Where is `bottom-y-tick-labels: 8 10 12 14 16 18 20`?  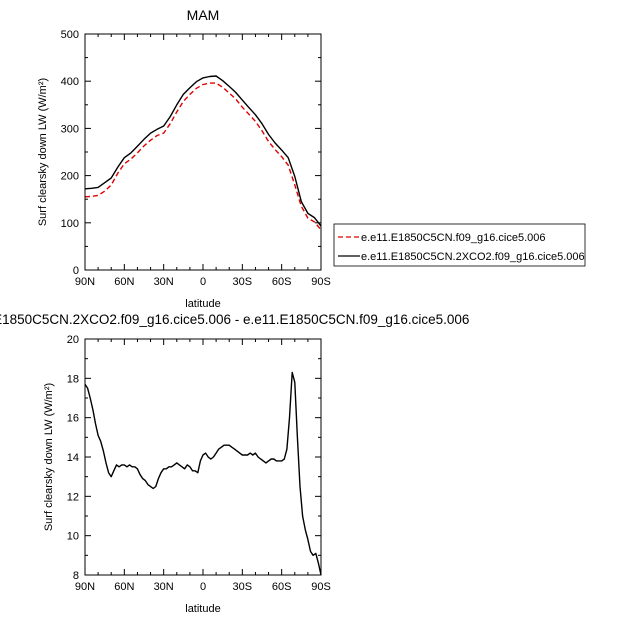
bottom-y-tick-labels: 8 10 12 14 16 18 20 is located at coordinates (73, 458).